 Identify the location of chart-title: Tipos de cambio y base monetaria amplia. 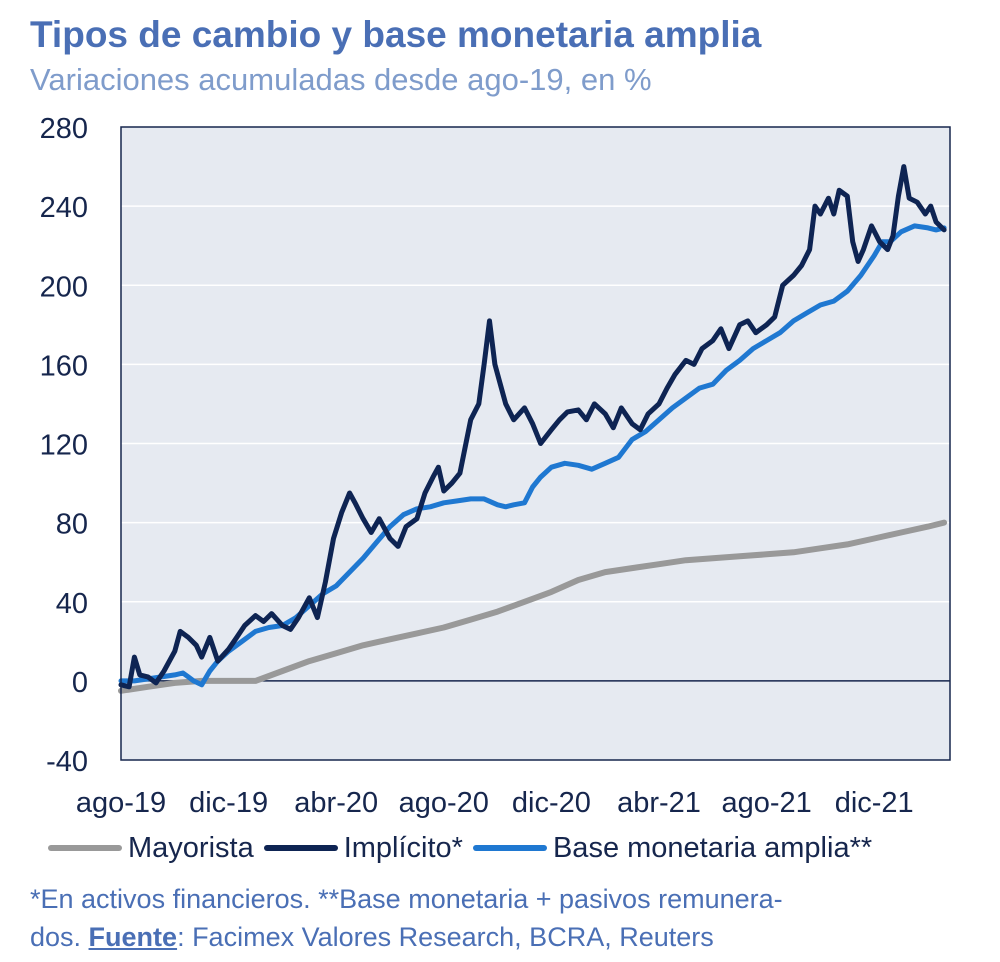
(396, 34).